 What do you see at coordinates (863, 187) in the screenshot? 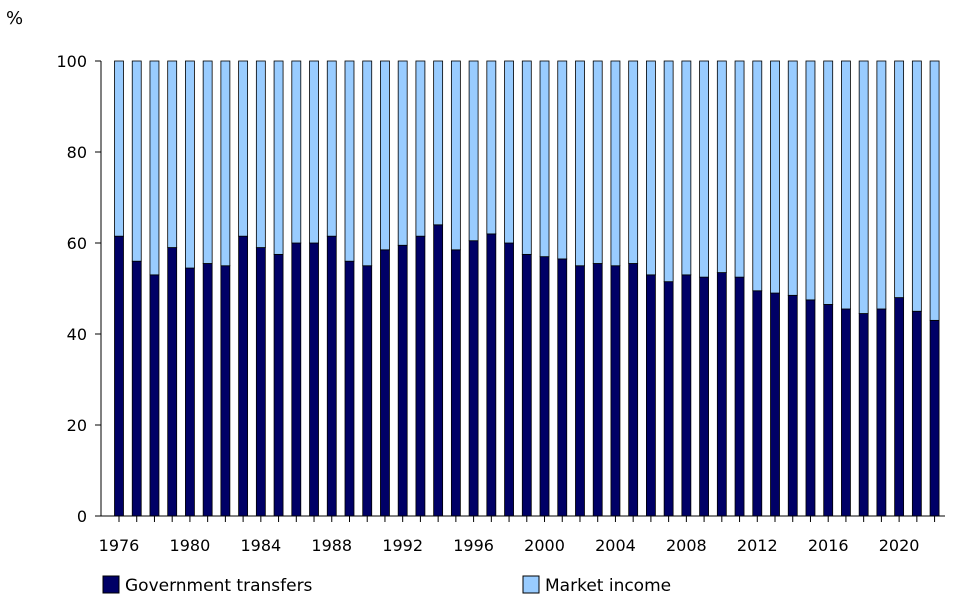
I see `bar-market-income-2018` at bounding box center [863, 187].